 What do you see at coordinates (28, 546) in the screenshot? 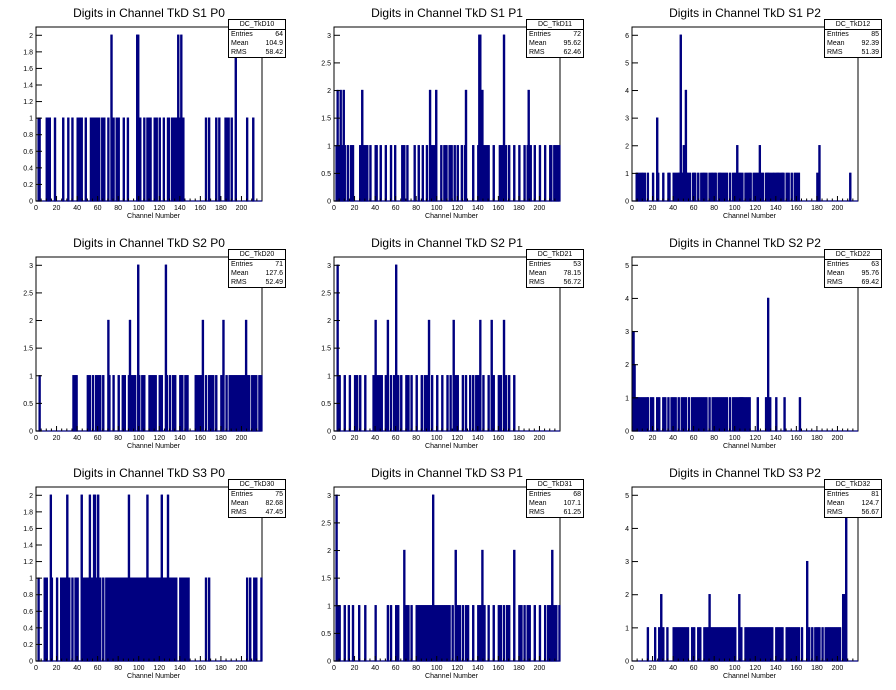
I see `y-tick-label: 1.4` at bounding box center [28, 546].